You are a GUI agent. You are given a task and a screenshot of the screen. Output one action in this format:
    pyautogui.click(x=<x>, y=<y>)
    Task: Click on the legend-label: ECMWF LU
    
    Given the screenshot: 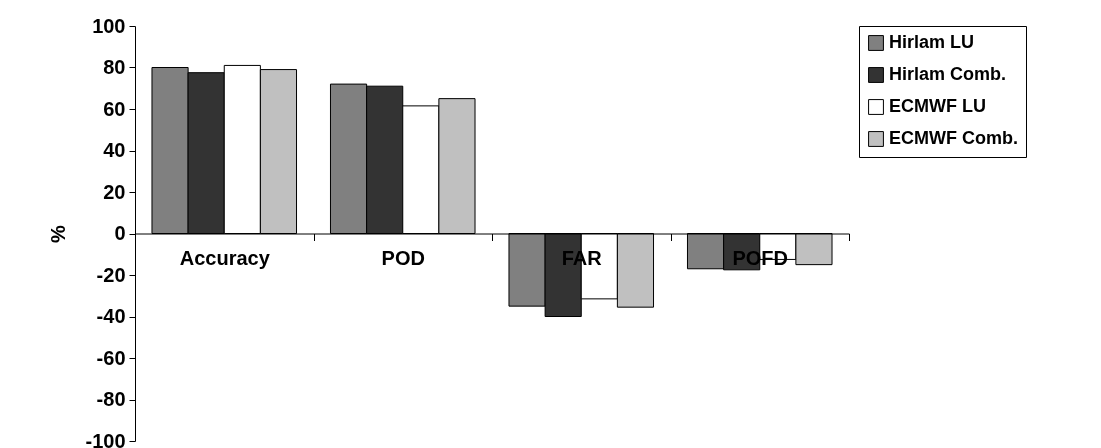 What is the action you would take?
    pyautogui.click(x=937, y=106)
    